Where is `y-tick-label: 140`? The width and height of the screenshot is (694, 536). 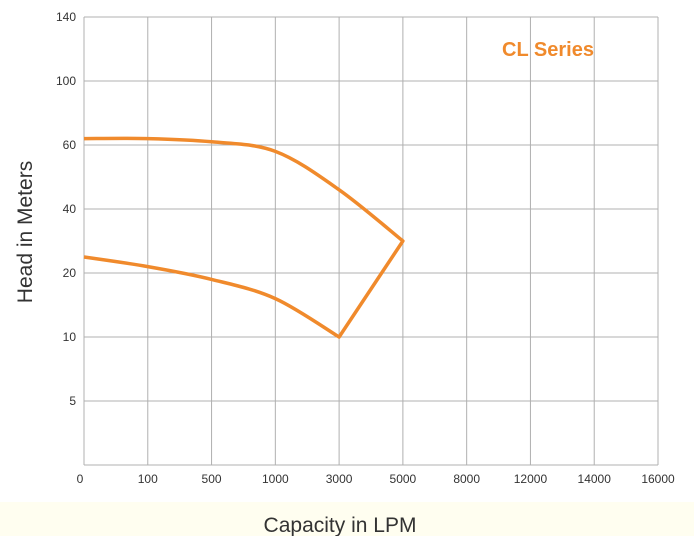 y-tick-label: 140 is located at coordinates (66, 17).